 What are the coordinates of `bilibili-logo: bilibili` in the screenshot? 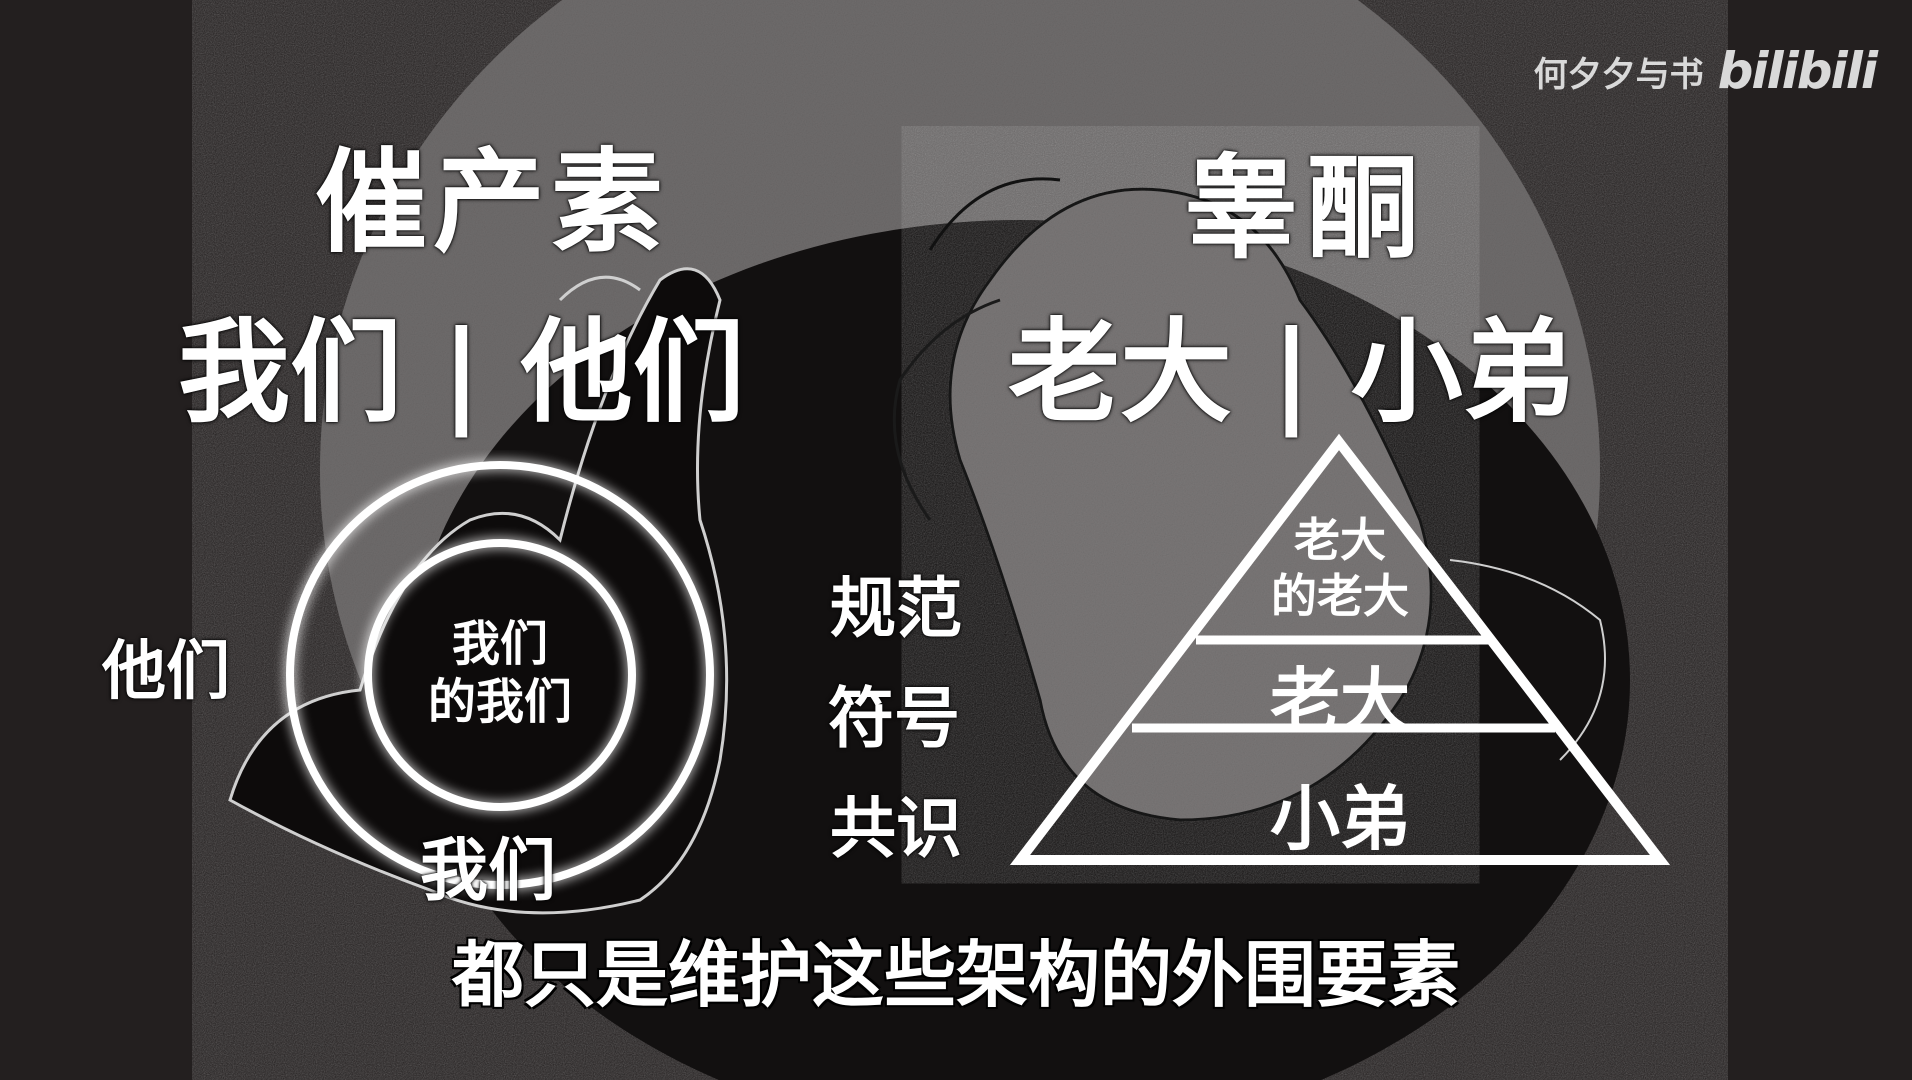 It's located at (1797, 71).